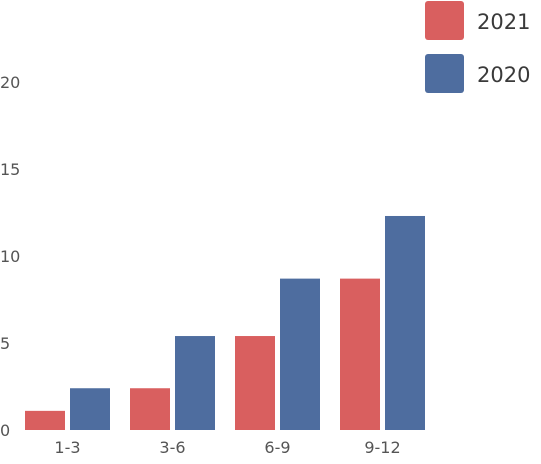  I want to click on y-tick-label: 10, so click(10, 256).